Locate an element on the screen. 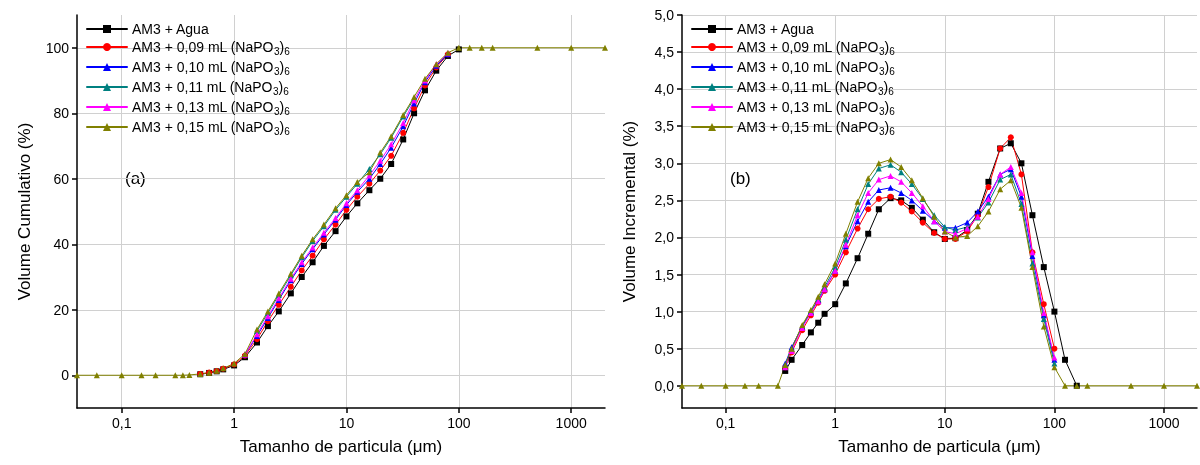 The height and width of the screenshot is (465, 1200). y-tick-label: 1,5 is located at coordinates (664, 274).